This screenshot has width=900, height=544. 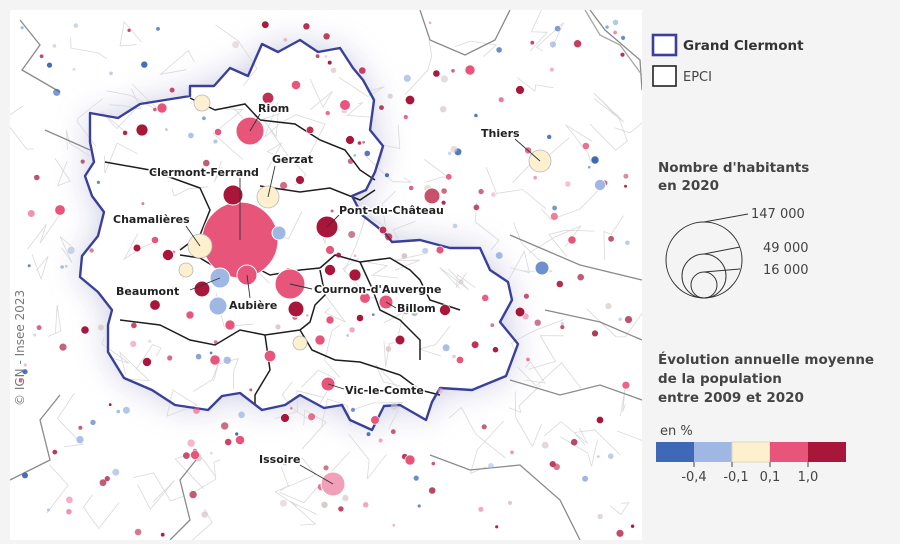 What do you see at coordinates (204, 172) in the screenshot?
I see `label-clermont-ferrand: Clermont-Ferrand` at bounding box center [204, 172].